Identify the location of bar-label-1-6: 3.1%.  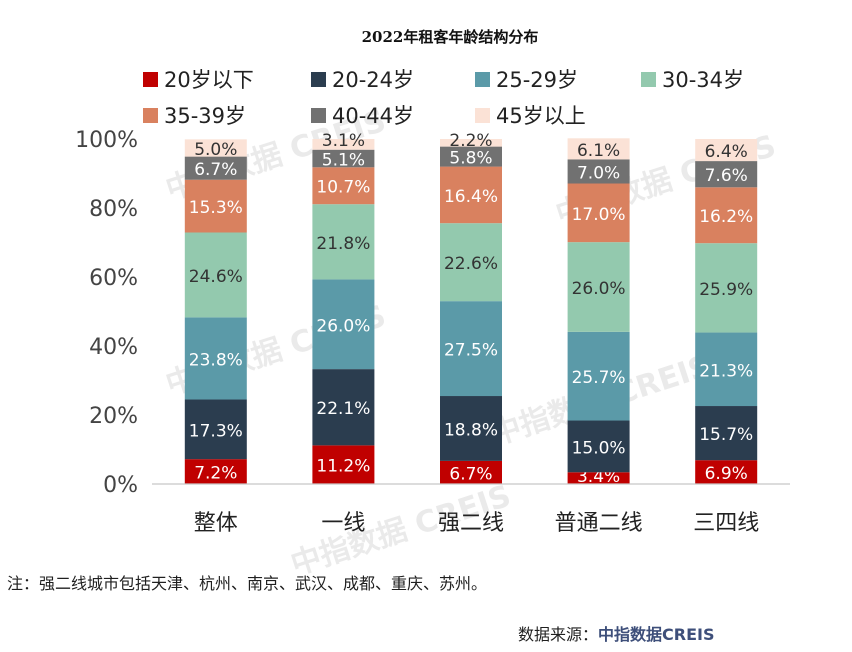
(343, 141).